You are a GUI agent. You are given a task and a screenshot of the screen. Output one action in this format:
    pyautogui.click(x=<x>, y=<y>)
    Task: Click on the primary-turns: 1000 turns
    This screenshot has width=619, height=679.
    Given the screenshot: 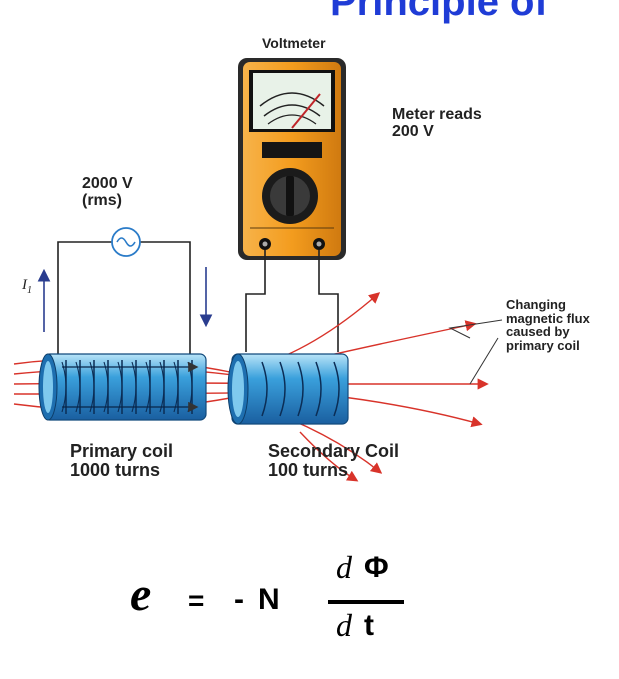 What is the action you would take?
    pyautogui.click(x=115, y=469)
    